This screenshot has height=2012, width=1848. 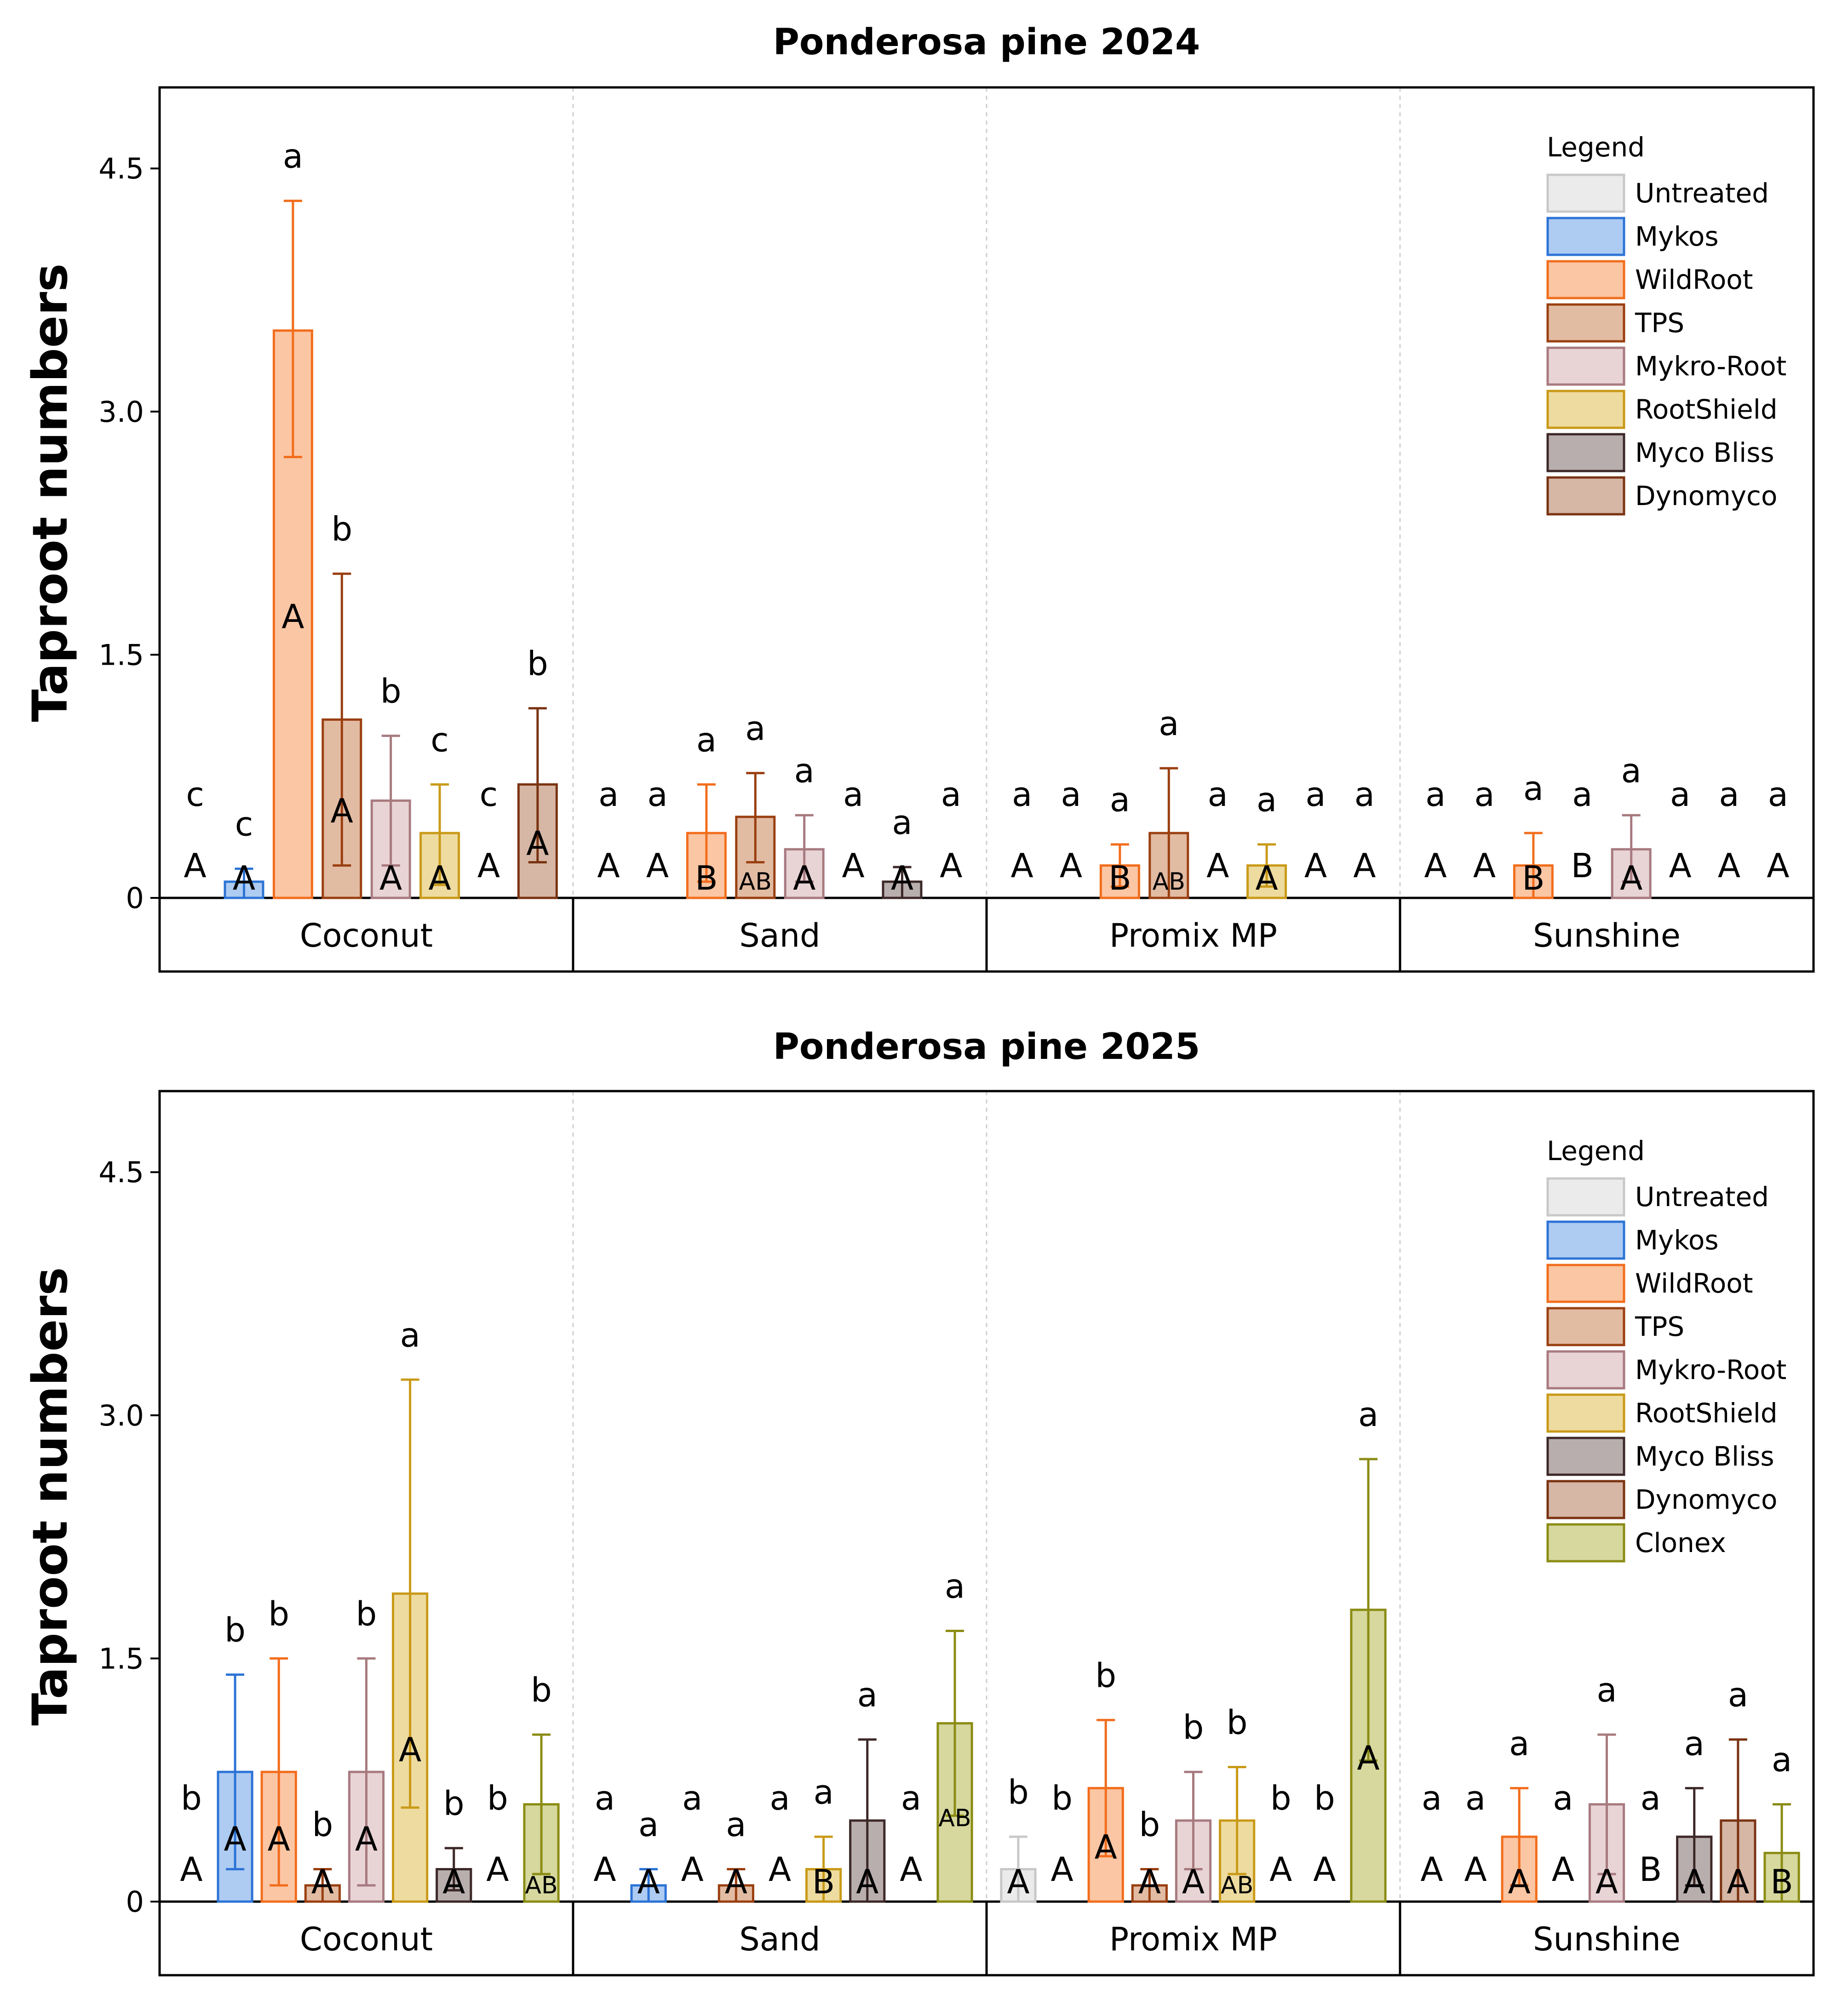 I want to click on legend-label: WildRoot, so click(x=1694, y=1283).